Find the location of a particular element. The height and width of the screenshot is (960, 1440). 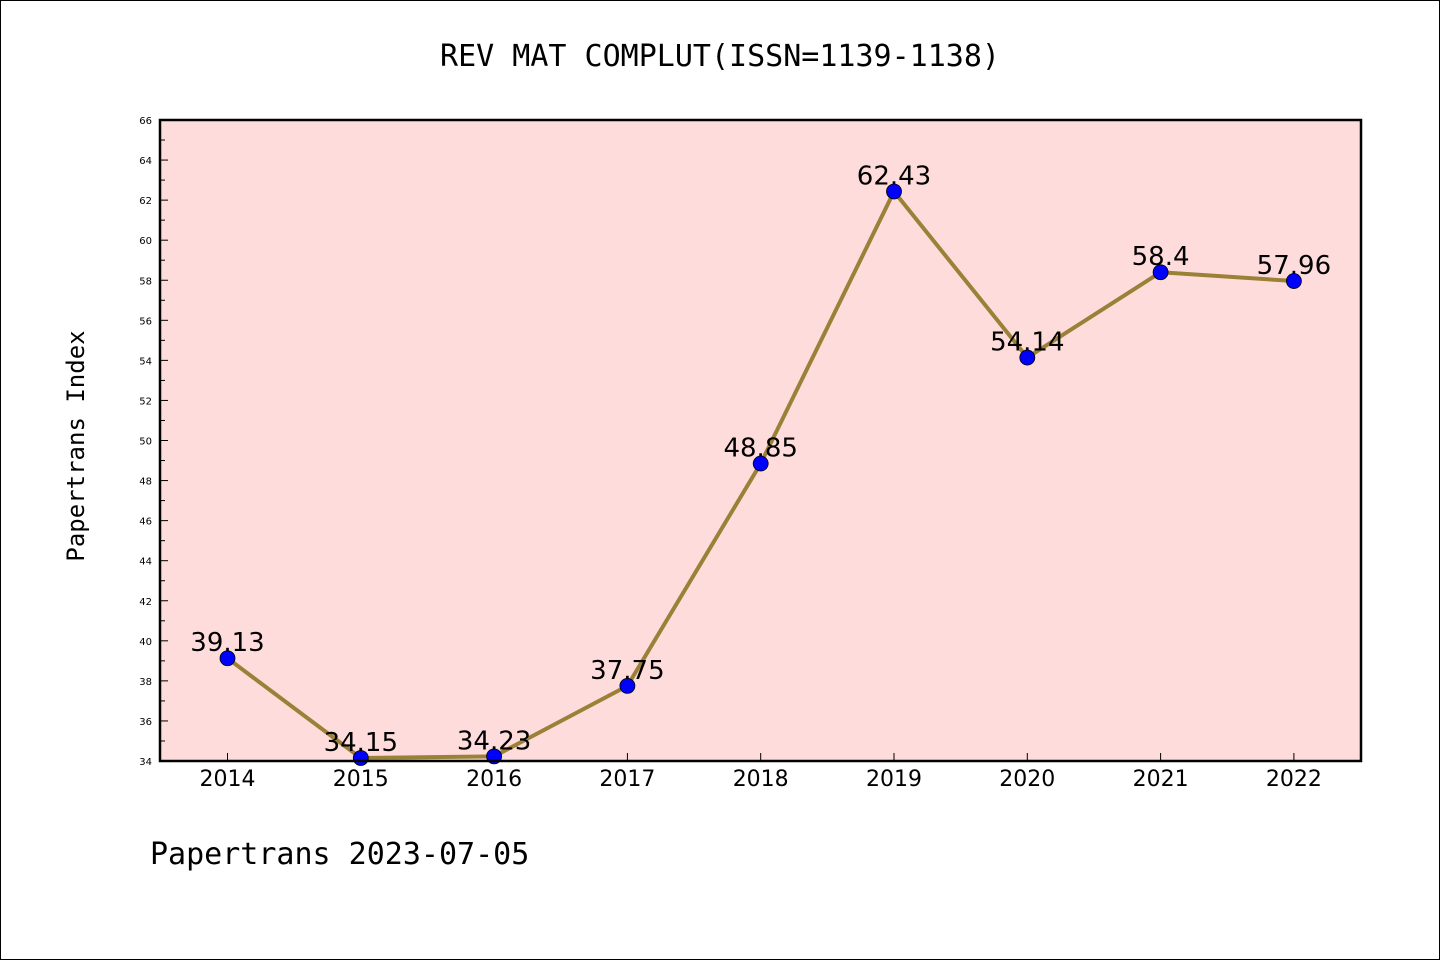

y-tick-label: 42 is located at coordinates (145, 602).